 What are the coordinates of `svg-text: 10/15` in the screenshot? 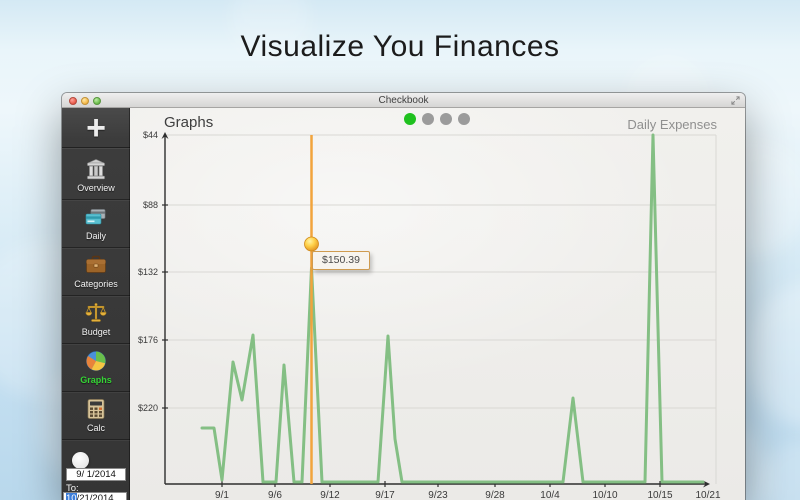 It's located at (659, 495).